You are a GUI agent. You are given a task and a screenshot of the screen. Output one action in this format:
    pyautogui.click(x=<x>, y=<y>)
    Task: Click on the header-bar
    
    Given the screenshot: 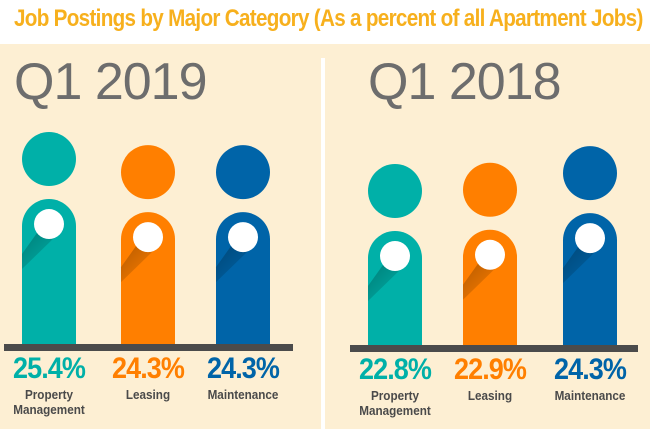 What is the action you would take?
    pyautogui.click(x=325, y=22)
    